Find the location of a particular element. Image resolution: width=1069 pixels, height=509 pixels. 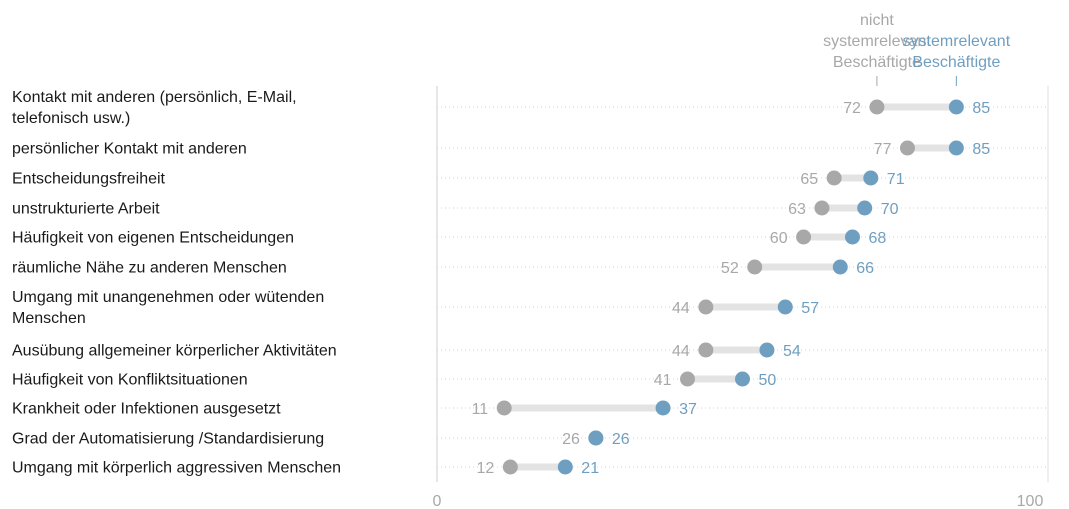

value-label-systemrelevant: 50 is located at coordinates (768, 380).